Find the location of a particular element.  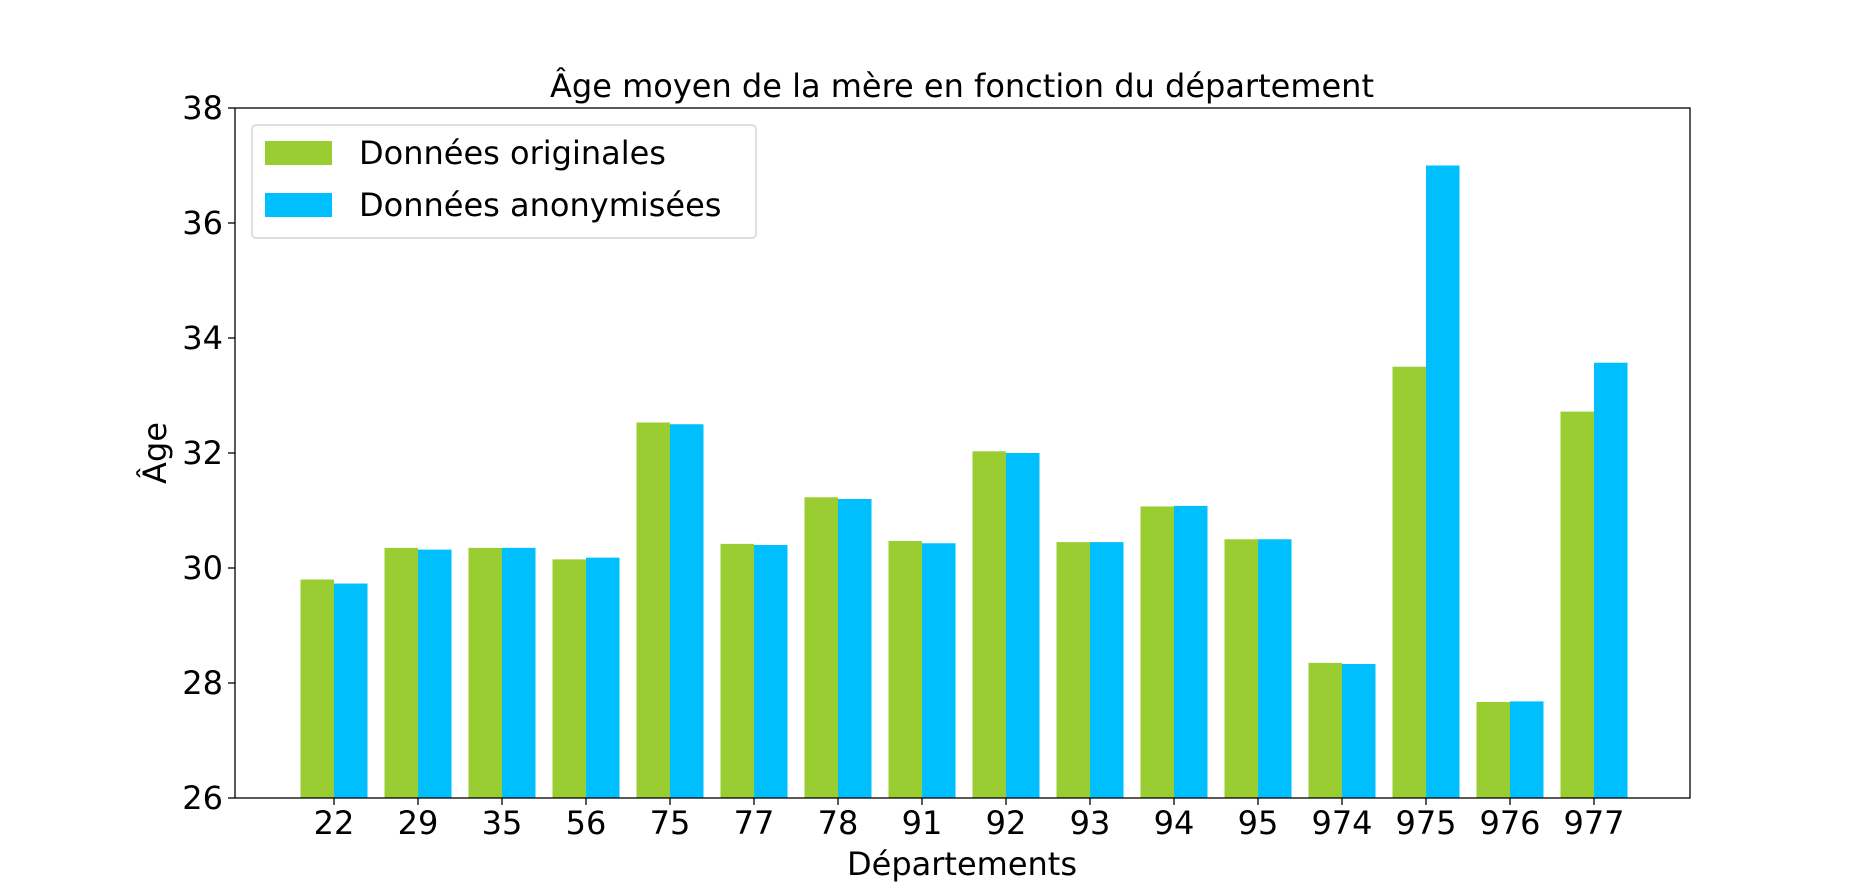

x-tick-label: 93 is located at coordinates (1090, 823).